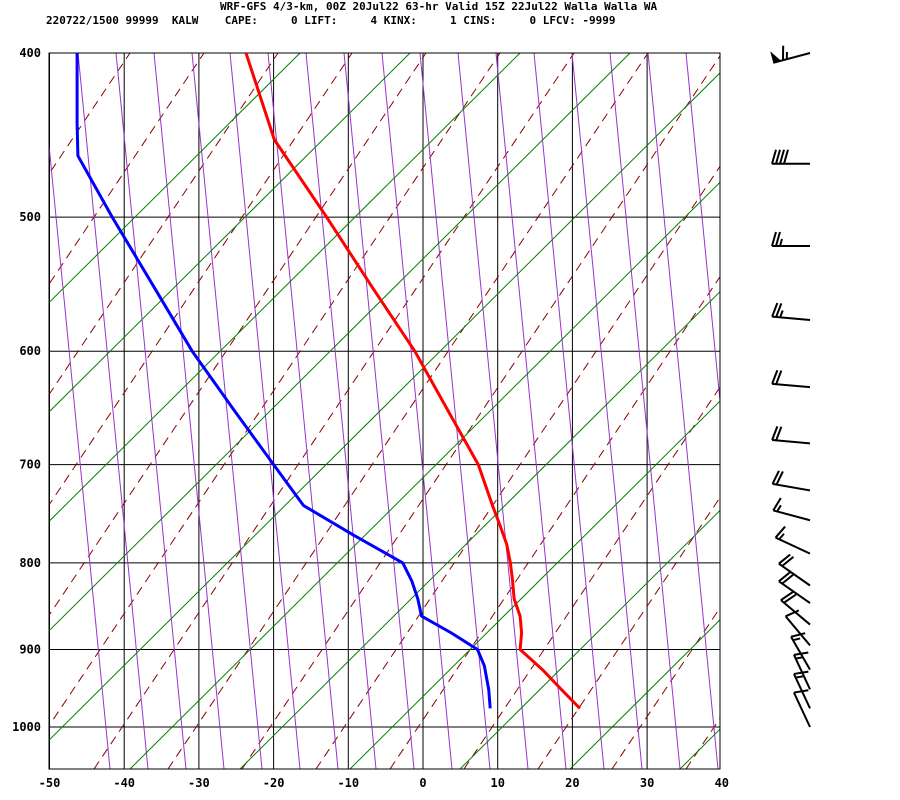 The width and height of the screenshot is (900, 800). Describe the element at coordinates (26, 390) in the screenshot. I see `pressure-tick-labels: 400 500 600 700 800 900 1000` at that location.